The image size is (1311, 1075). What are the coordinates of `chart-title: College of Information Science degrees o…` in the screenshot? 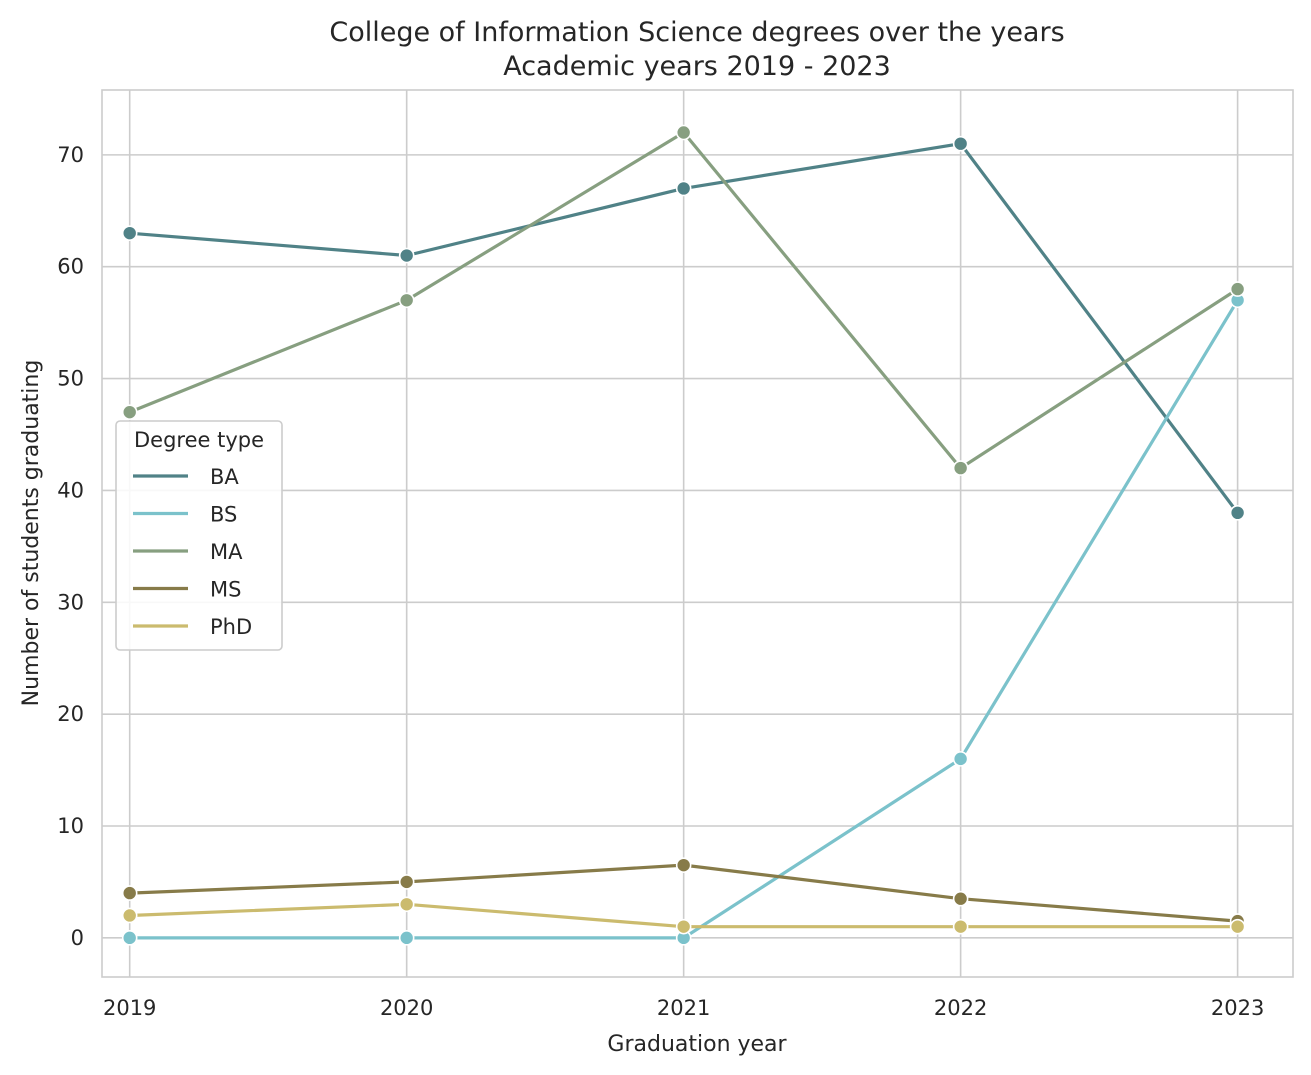 It's located at (696, 32).